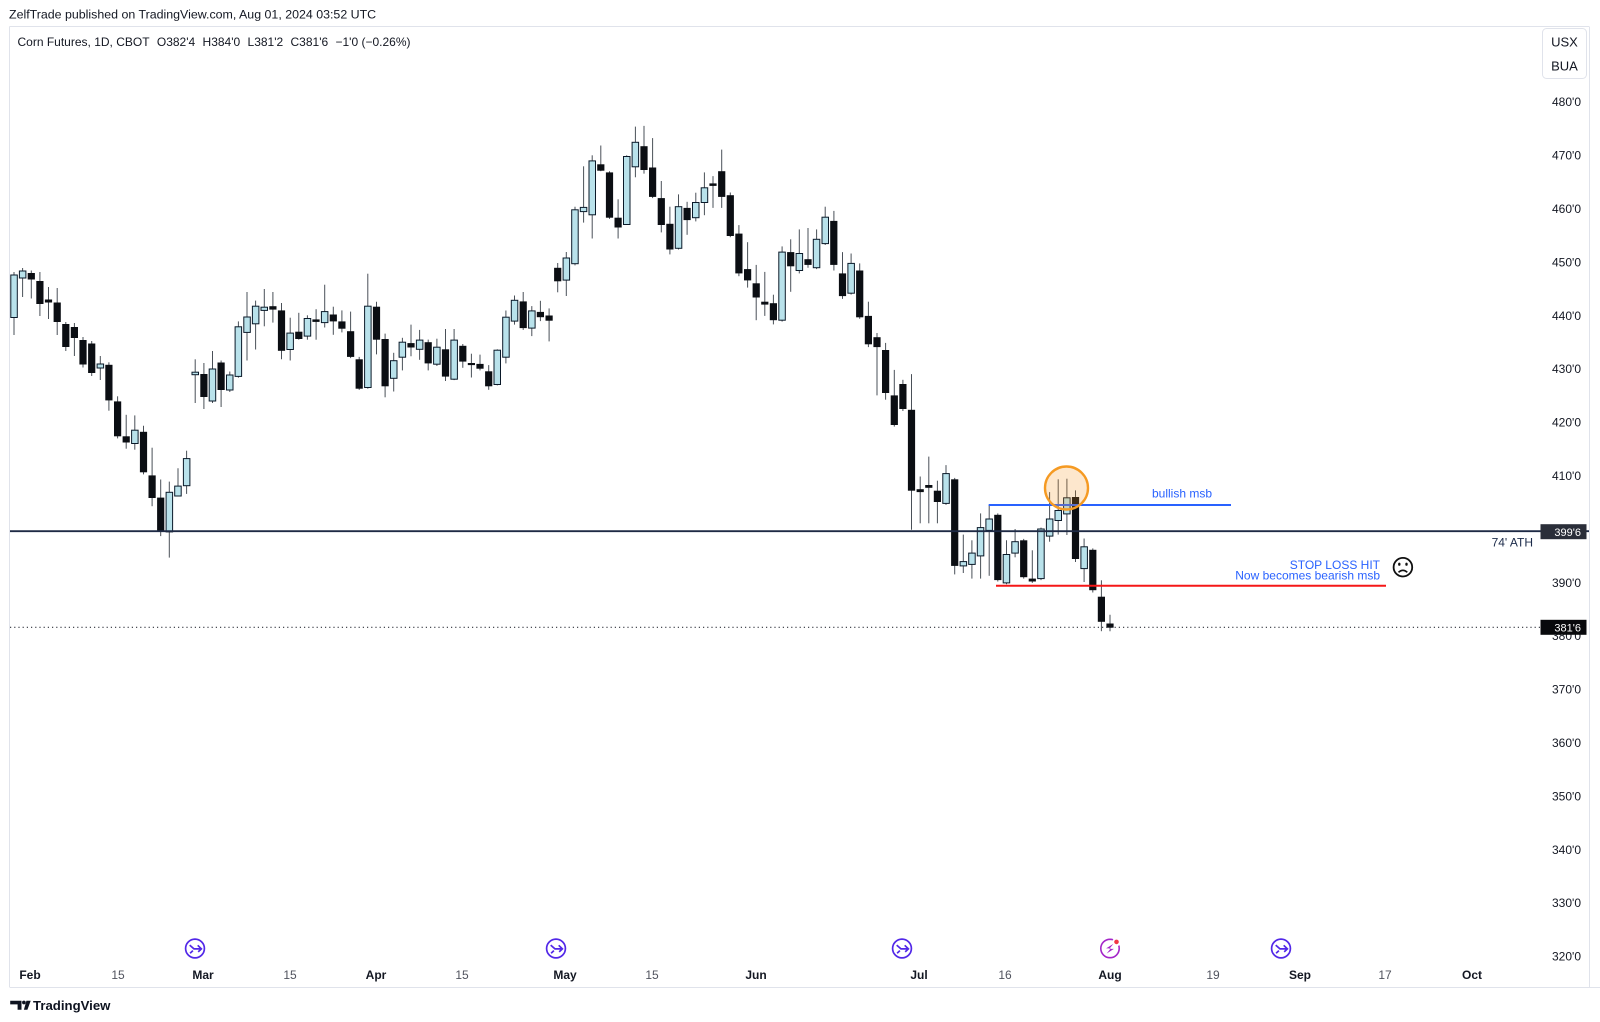  Describe the element at coordinates (1005, 975) in the screenshot. I see `svg-text: 16` at that location.